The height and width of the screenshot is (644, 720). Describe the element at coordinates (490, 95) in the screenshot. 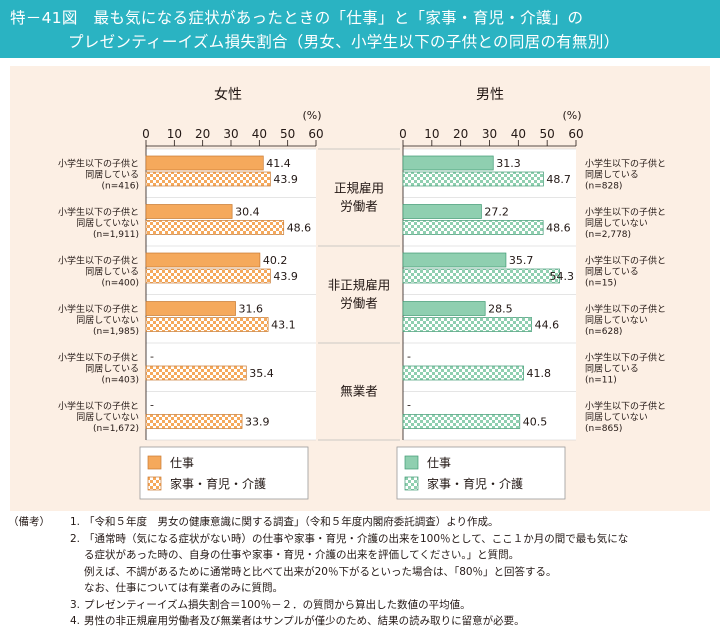

I see `panel-title: 男性` at that location.